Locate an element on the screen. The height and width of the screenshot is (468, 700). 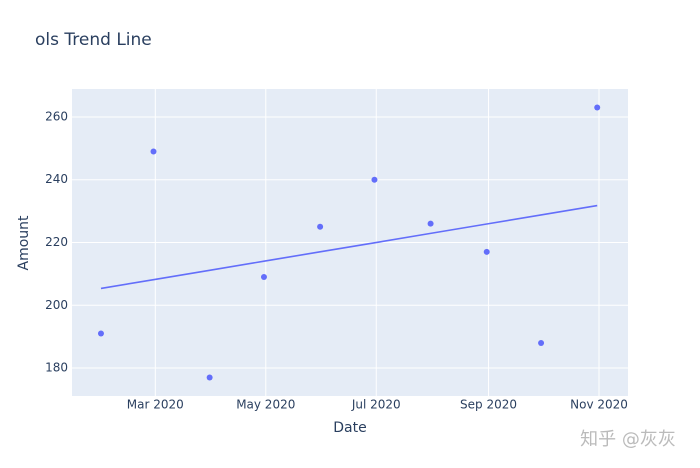
trend-line is located at coordinates (349, 247).